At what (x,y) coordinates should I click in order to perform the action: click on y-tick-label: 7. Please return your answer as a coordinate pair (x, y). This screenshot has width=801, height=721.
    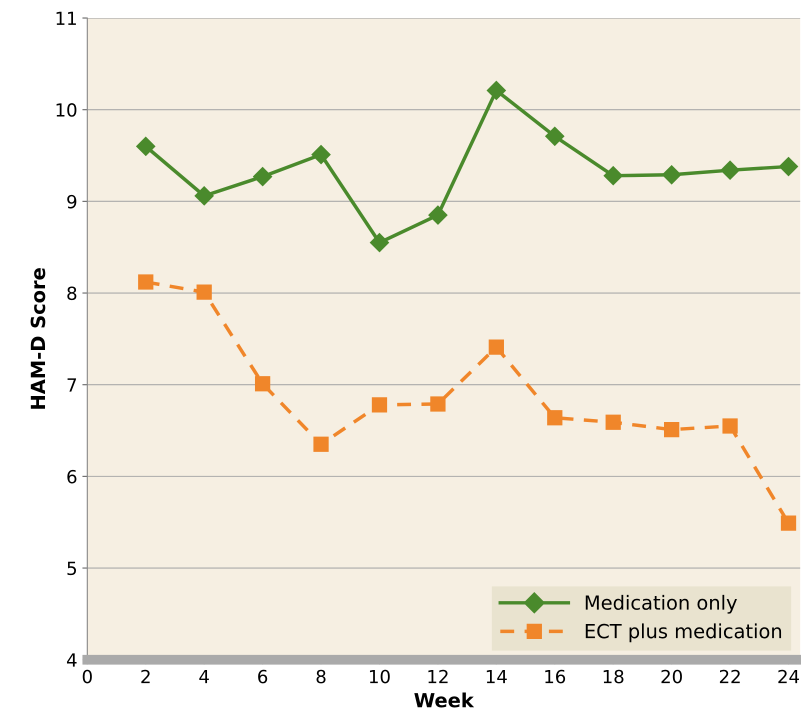
    Looking at the image, I should click on (72, 385).